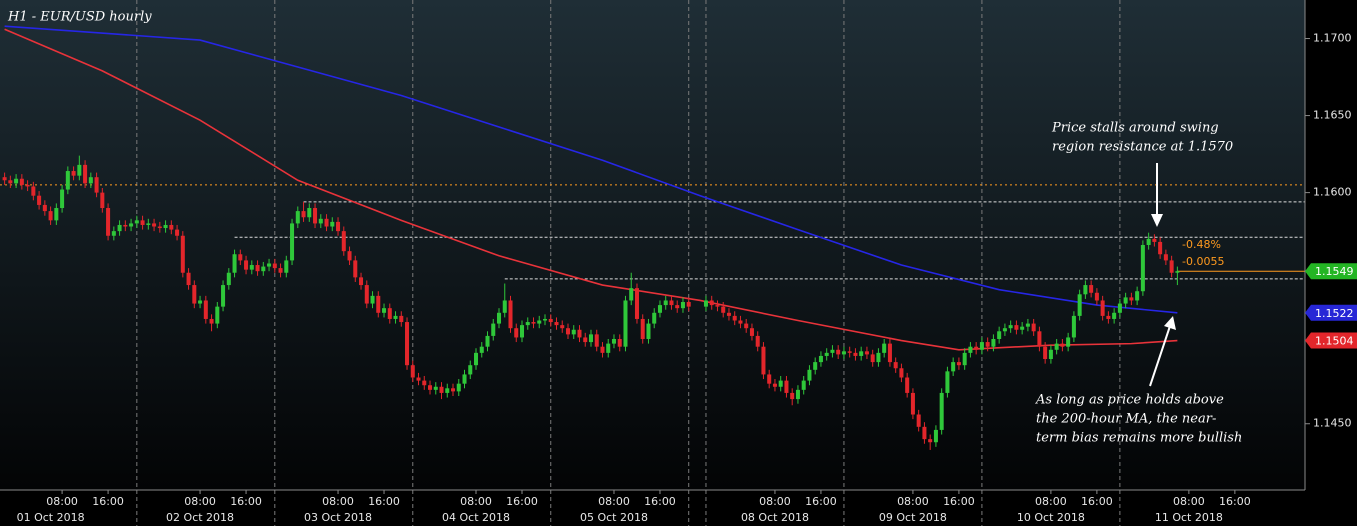 The height and width of the screenshot is (526, 1357). What do you see at coordinates (51, 517) in the screenshot?
I see `date-label: 01 Oct 2018` at bounding box center [51, 517].